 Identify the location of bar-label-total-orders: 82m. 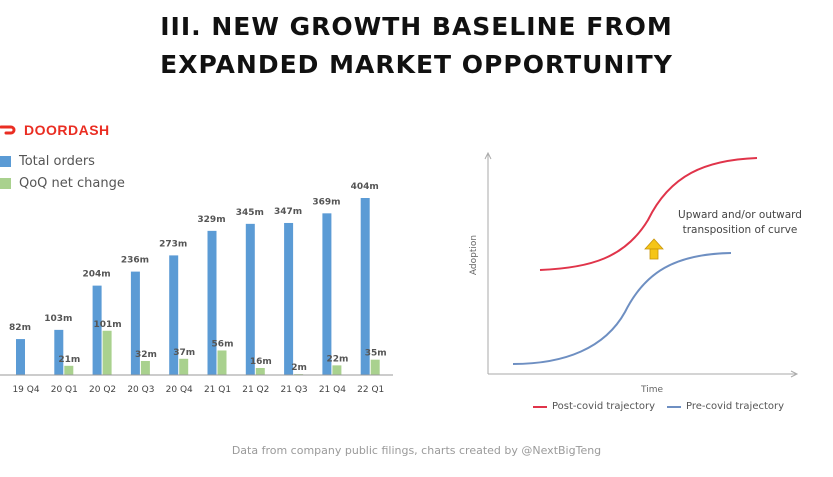
(20, 328).